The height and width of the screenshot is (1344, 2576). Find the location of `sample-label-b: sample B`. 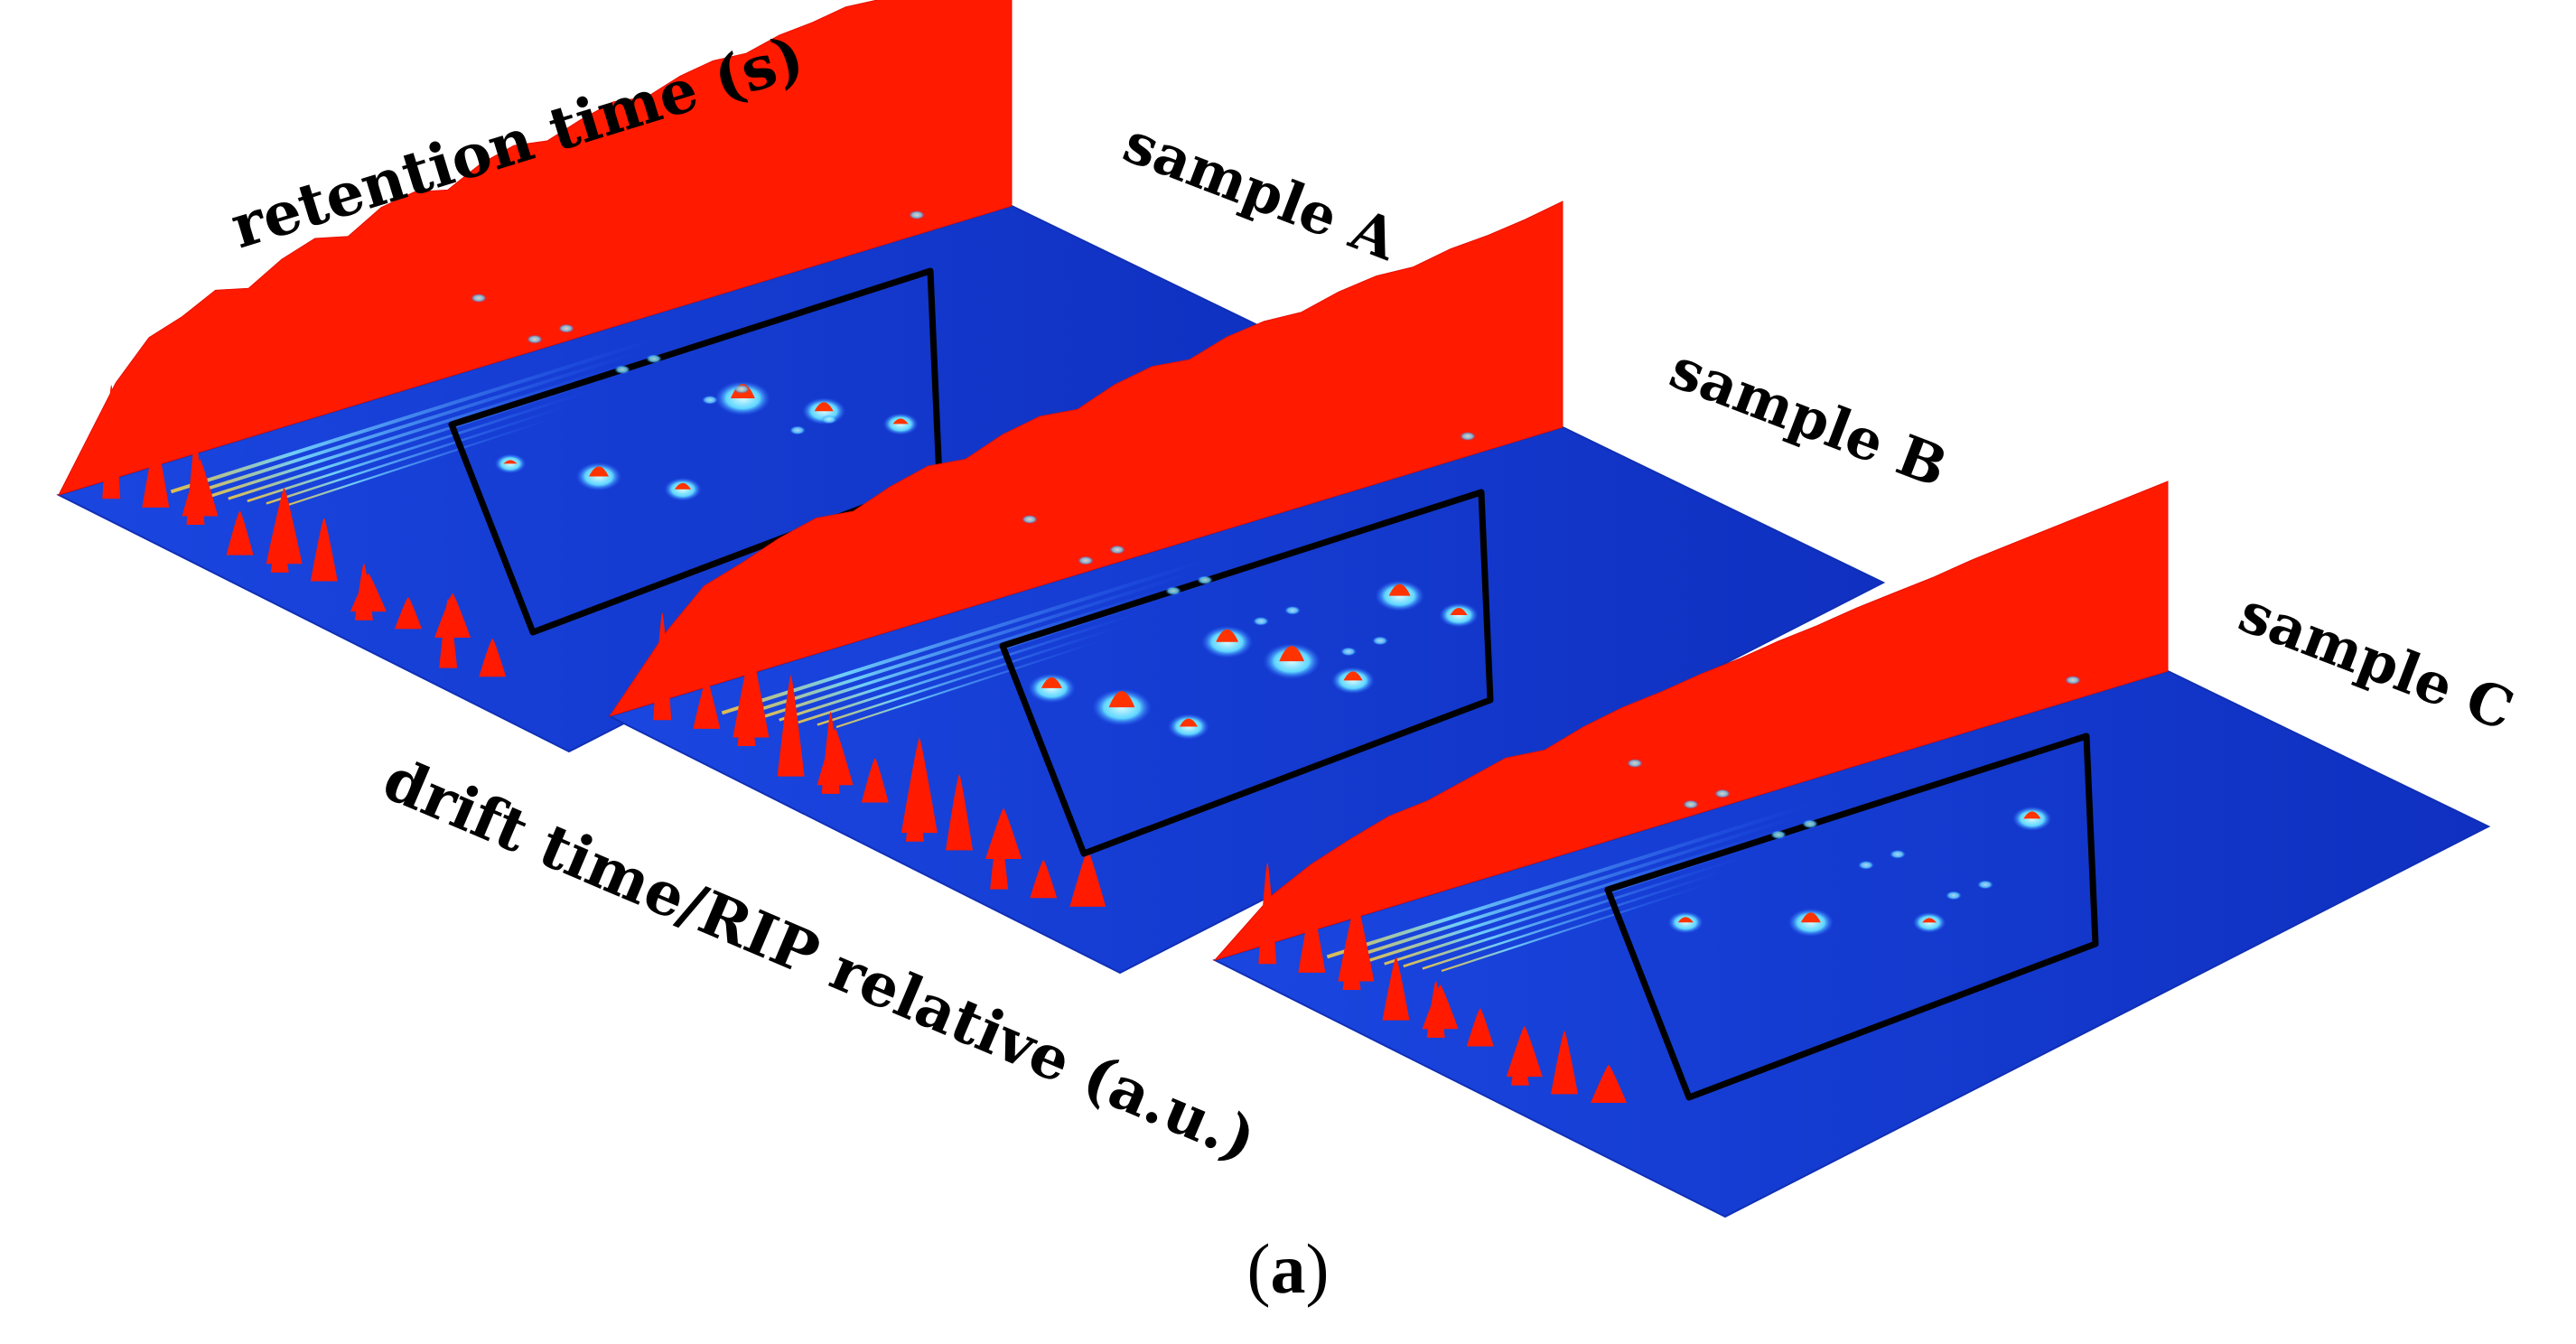

sample-label-b: sample B is located at coordinates (1809, 417).